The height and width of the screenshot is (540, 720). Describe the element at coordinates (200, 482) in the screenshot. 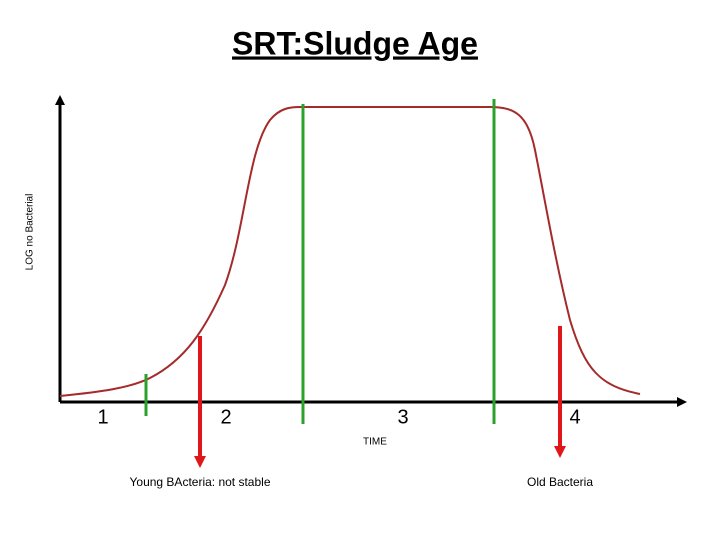

I see `annotation: Young BActeria: not stable` at that location.